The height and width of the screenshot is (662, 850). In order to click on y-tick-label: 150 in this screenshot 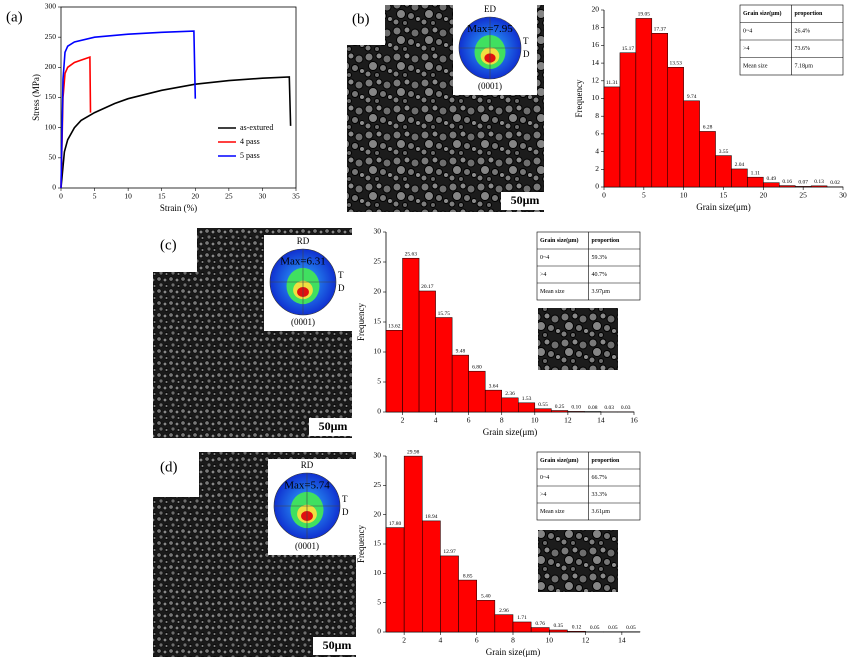, I will do `click(51, 96)`.